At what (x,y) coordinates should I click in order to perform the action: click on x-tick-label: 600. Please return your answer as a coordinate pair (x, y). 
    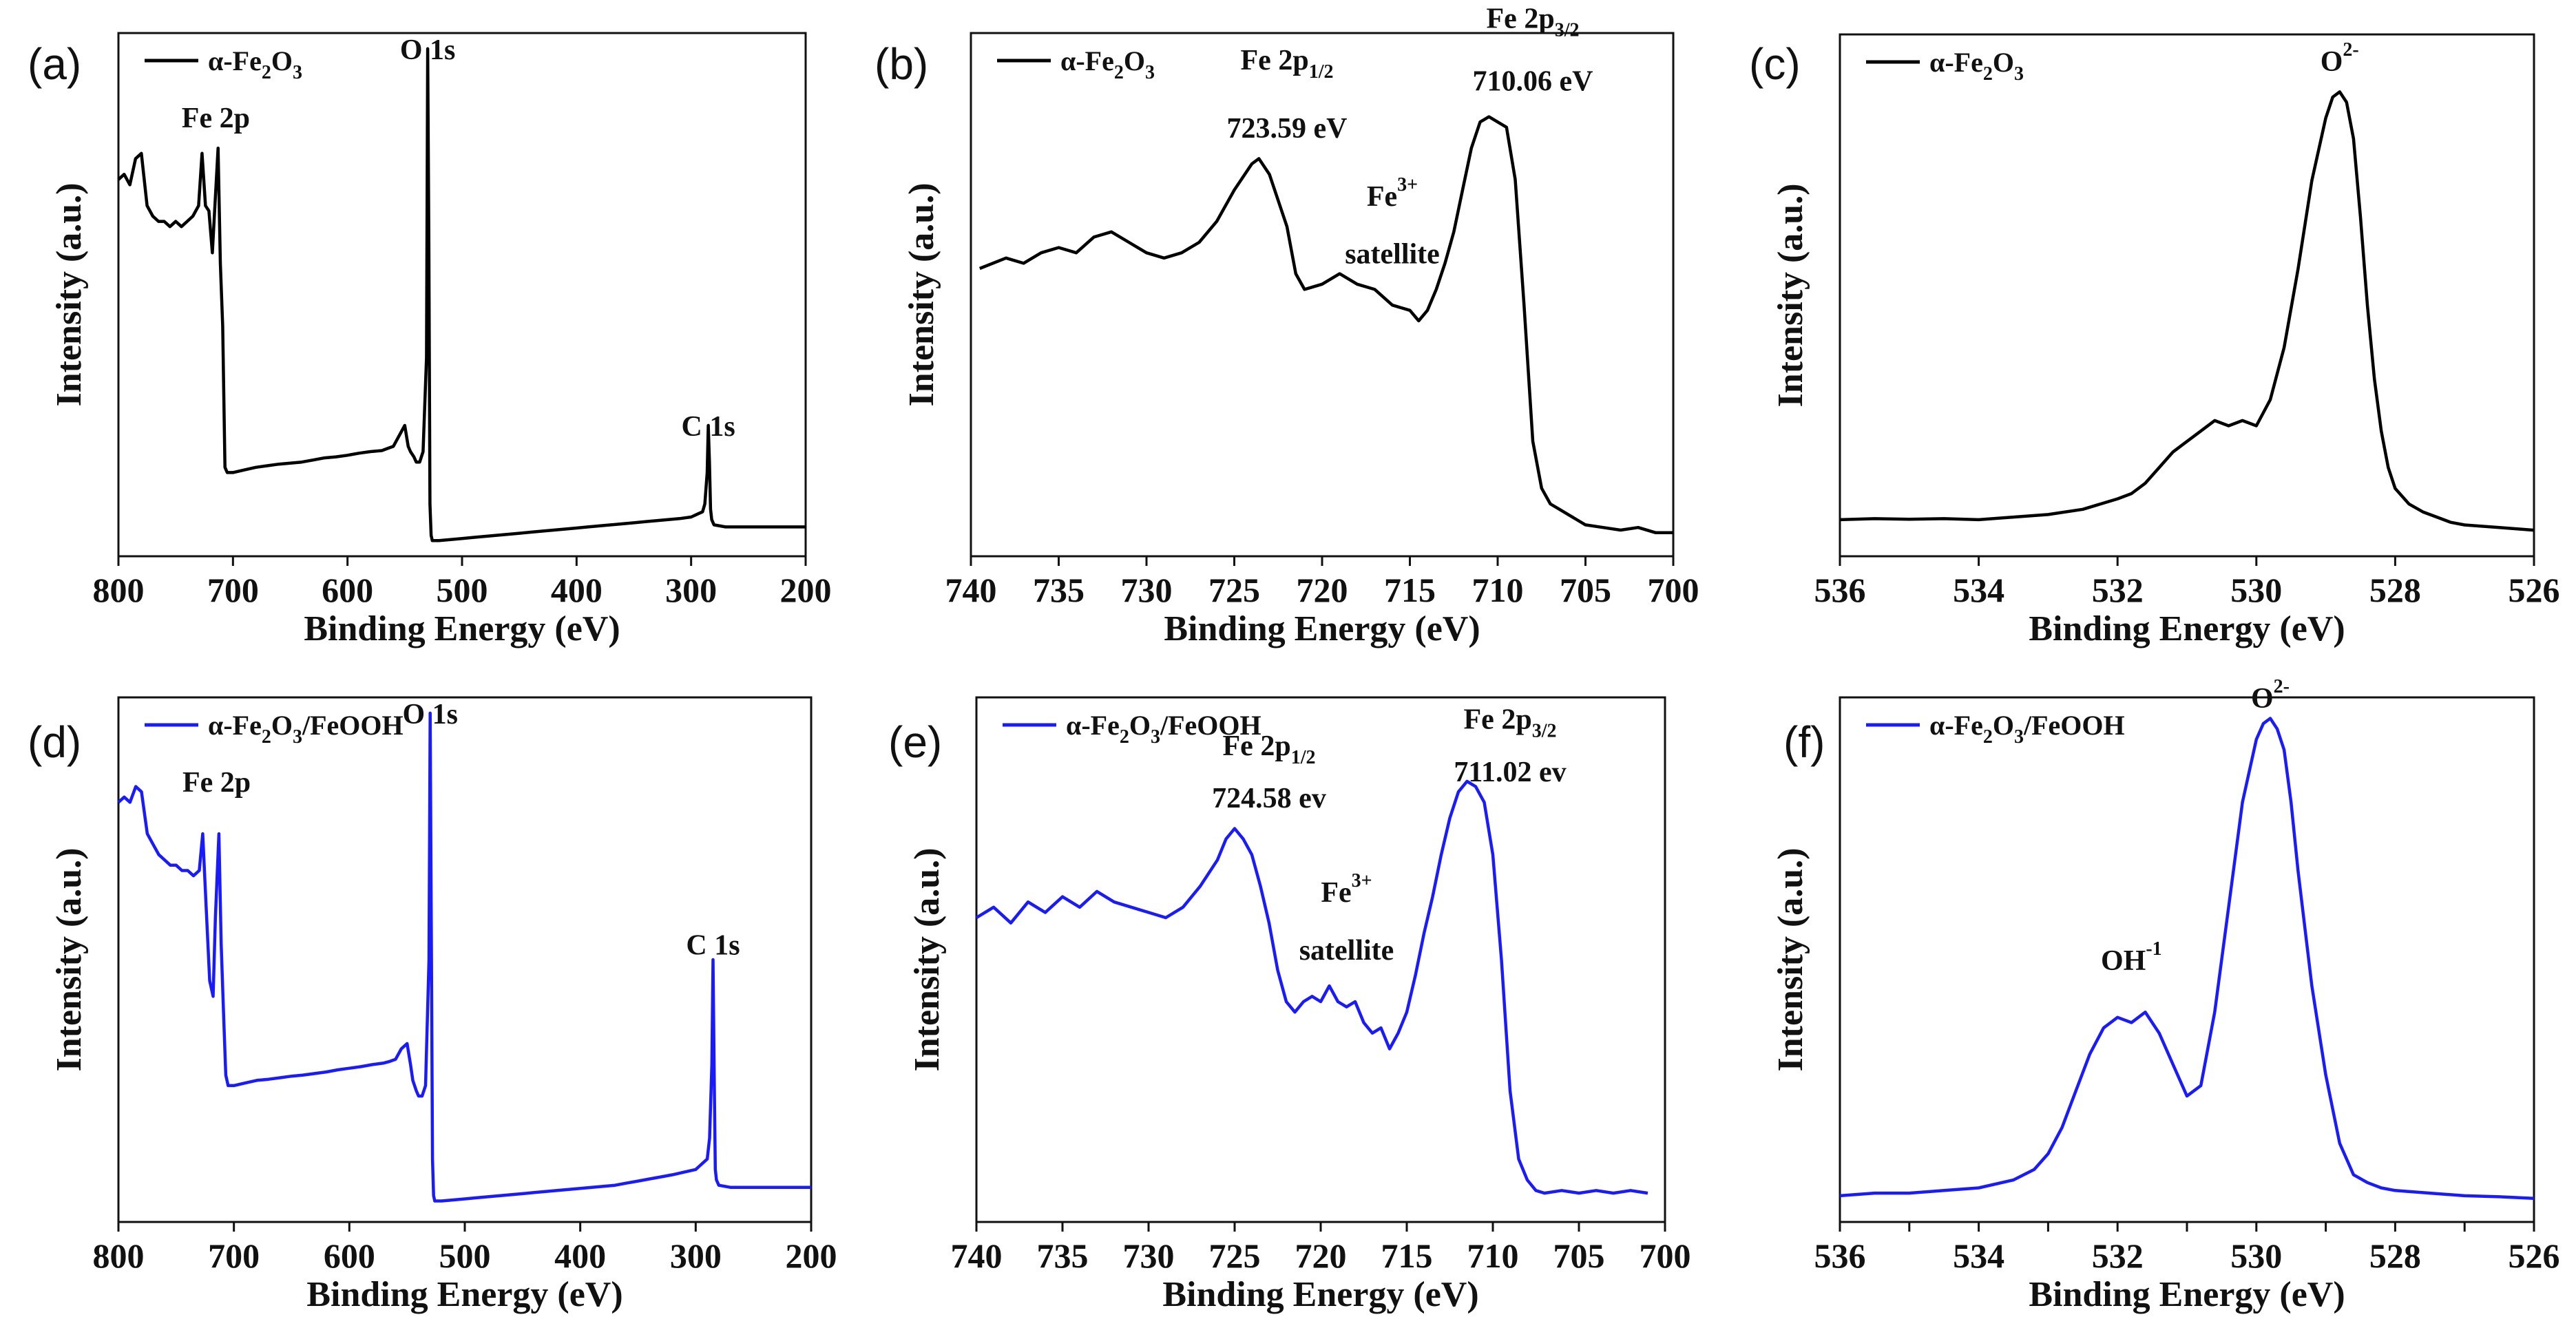
    Looking at the image, I should click on (347, 590).